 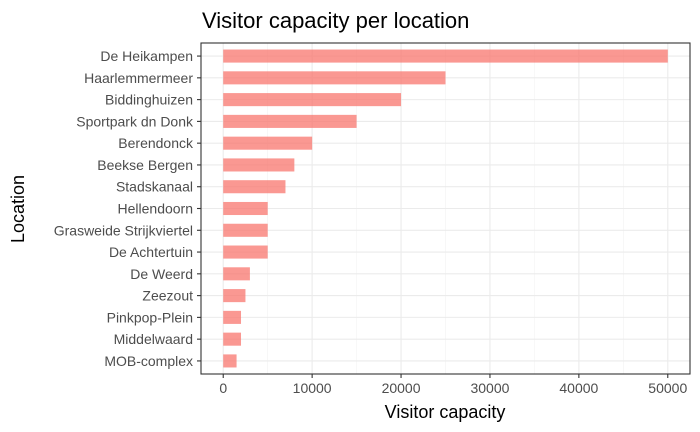 What do you see at coordinates (667, 388) in the screenshot?
I see `x-tick-label: 50000` at bounding box center [667, 388].